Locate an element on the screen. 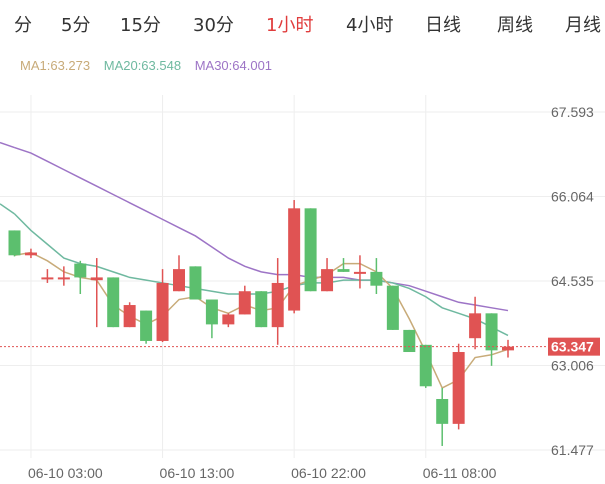 The width and height of the screenshot is (605, 484). tab-1: 5分 is located at coordinates (76, 25).